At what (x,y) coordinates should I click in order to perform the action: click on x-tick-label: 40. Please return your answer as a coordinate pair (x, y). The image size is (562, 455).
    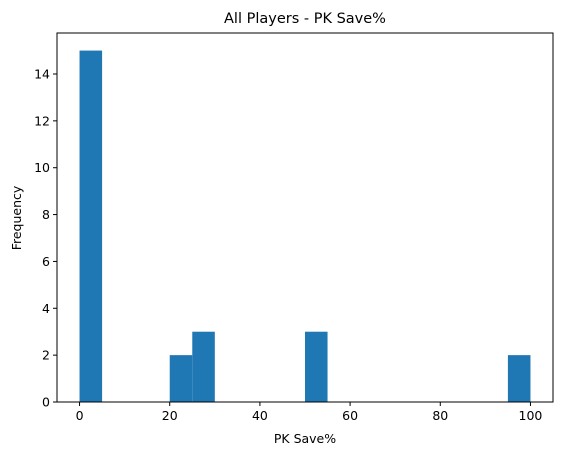
    Looking at the image, I should click on (260, 415).